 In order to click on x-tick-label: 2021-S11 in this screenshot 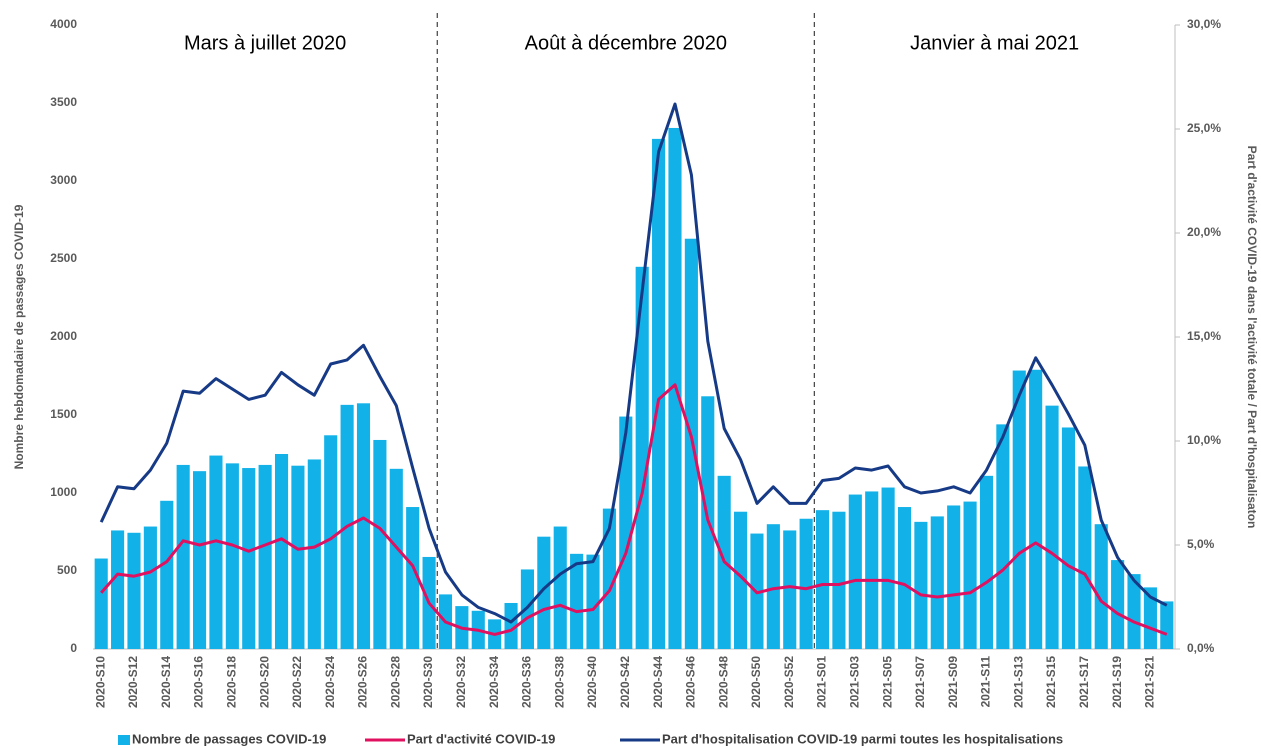, I will do `click(986, 682)`.